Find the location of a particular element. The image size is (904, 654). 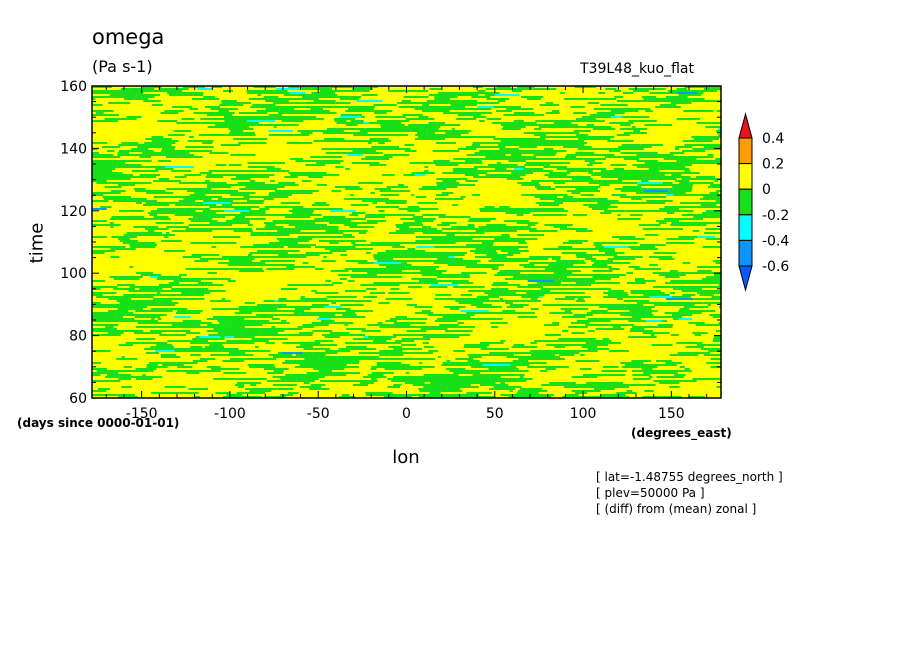

chart-title: omega is located at coordinates (128, 37).